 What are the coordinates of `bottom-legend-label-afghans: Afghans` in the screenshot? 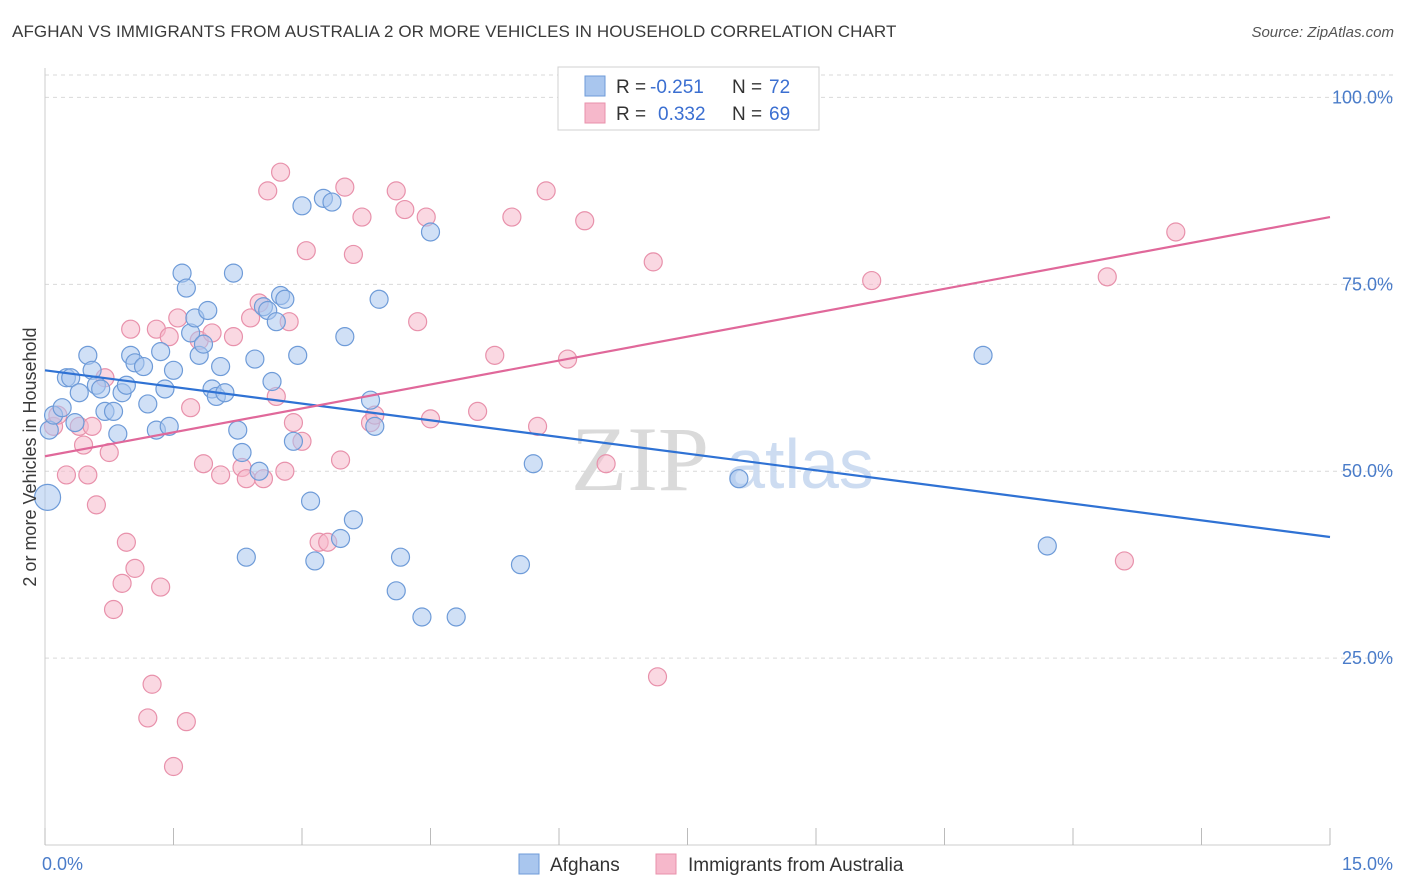 It's located at (585, 865).